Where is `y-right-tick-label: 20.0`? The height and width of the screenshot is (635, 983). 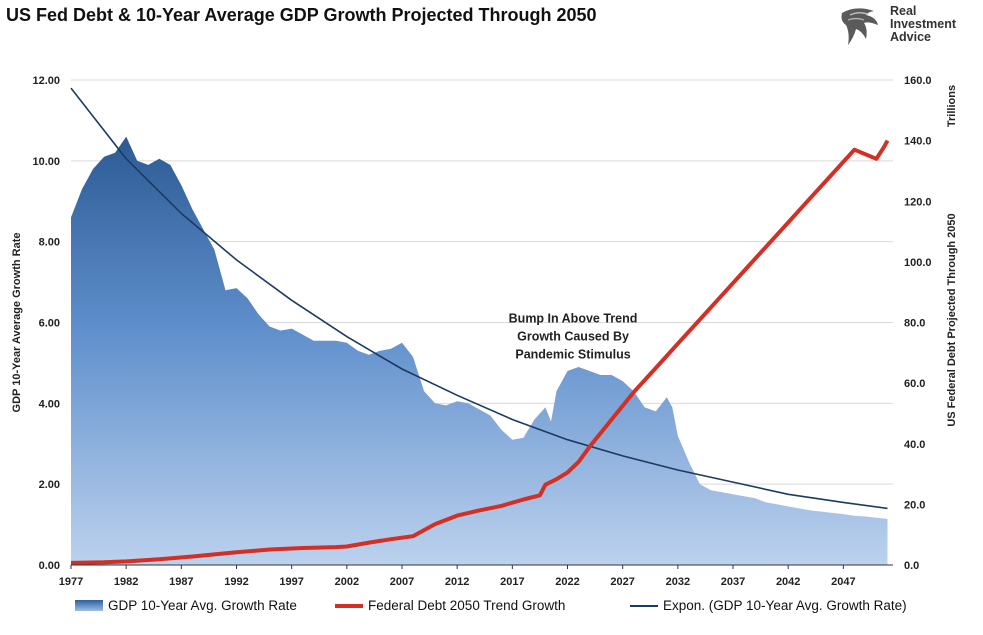
y-right-tick-label: 20.0 is located at coordinates (914, 505).